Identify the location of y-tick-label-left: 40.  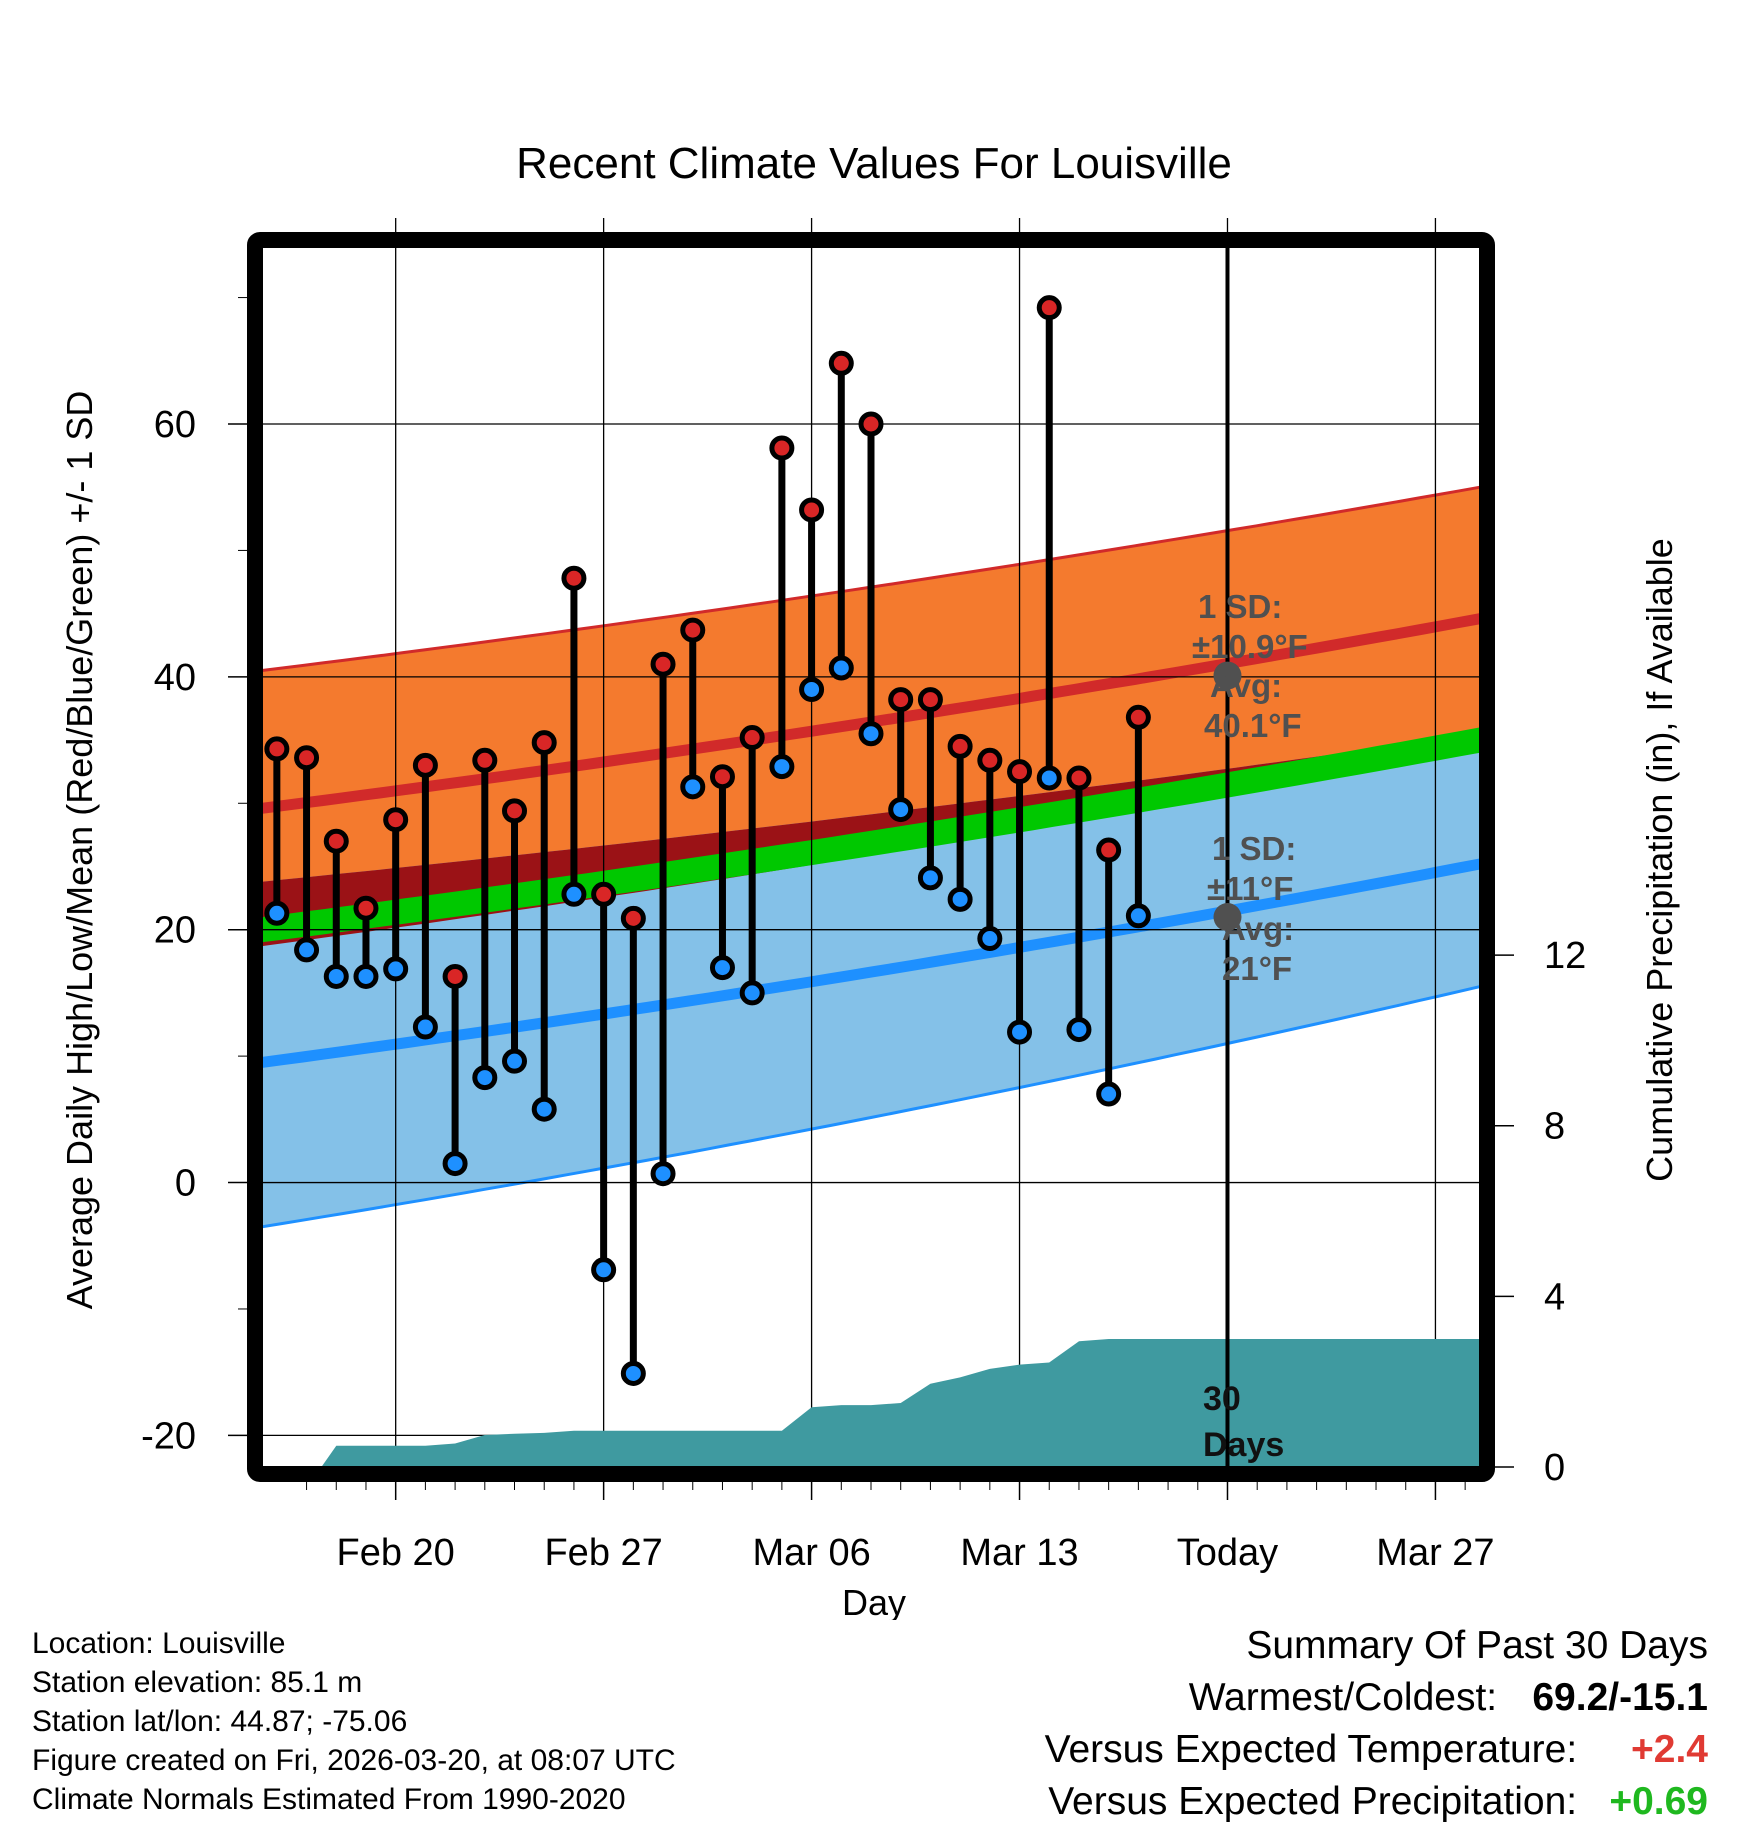
(175, 678).